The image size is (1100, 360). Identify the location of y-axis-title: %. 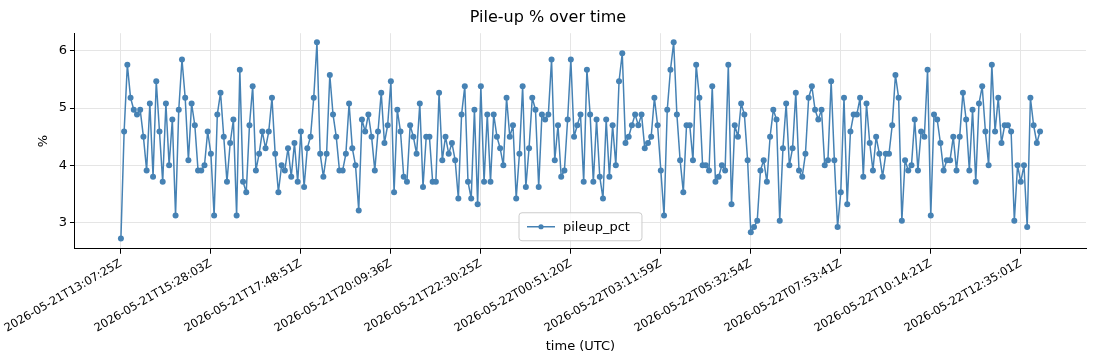
(43, 141).